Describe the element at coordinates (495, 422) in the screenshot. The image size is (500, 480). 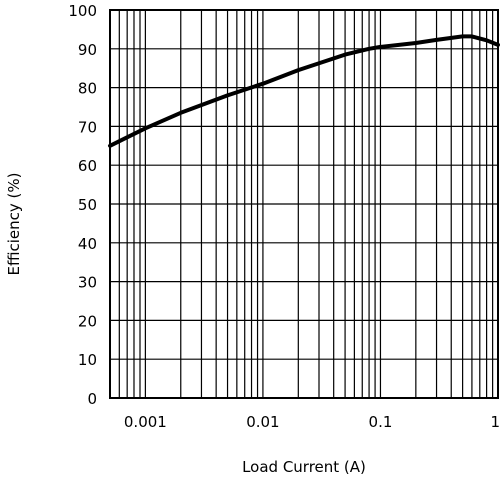
I see `x-tick-label: 1` at that location.